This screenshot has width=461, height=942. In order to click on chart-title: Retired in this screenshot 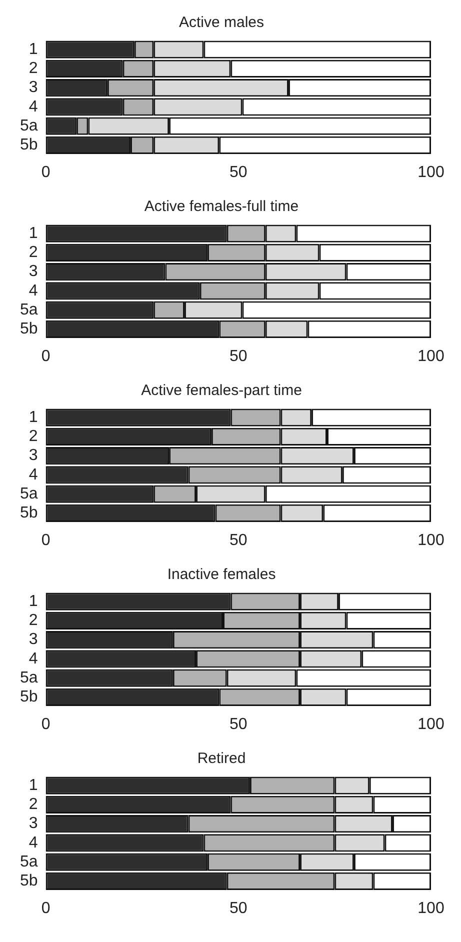, I will do `click(221, 759)`.